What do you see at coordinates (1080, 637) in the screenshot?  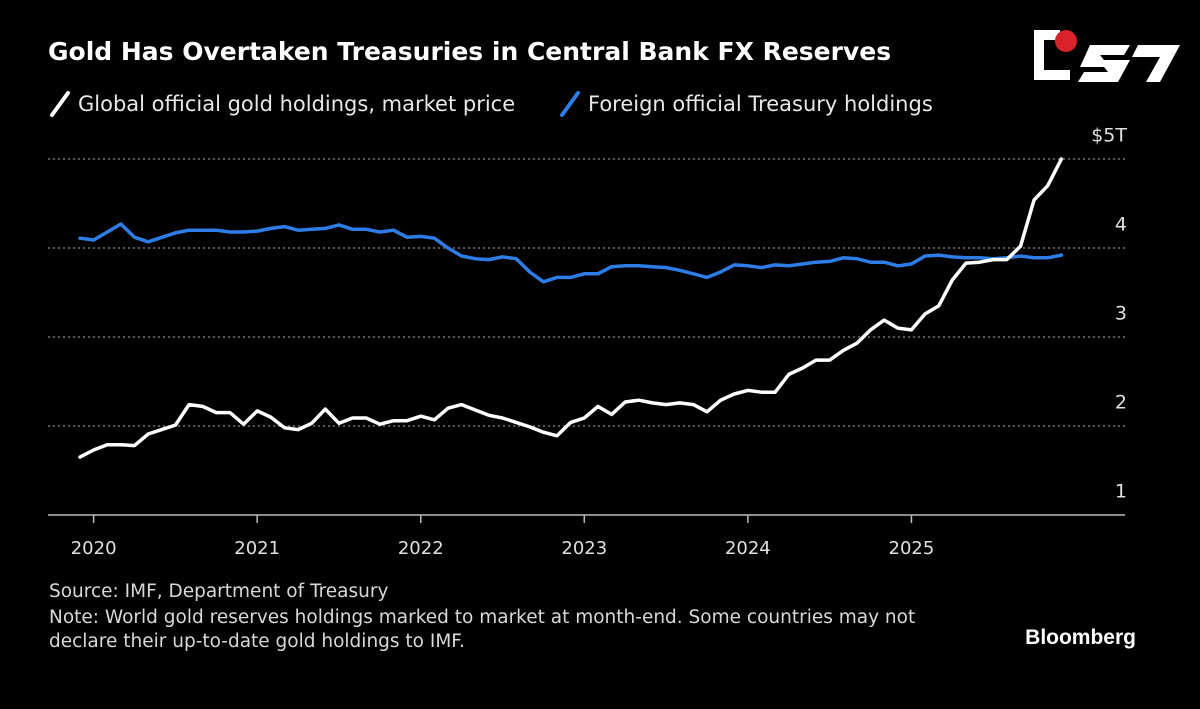 I see `brand: Bloomberg` at bounding box center [1080, 637].